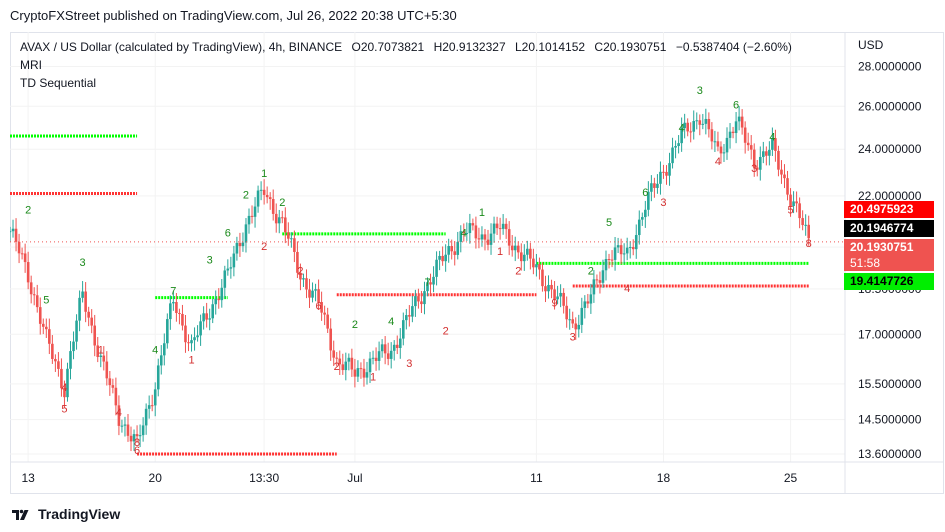 Image resolution: width=945 pixels, height=532 pixels. I want to click on indicator-td-sequential-label: TD Sequential, so click(58, 83).